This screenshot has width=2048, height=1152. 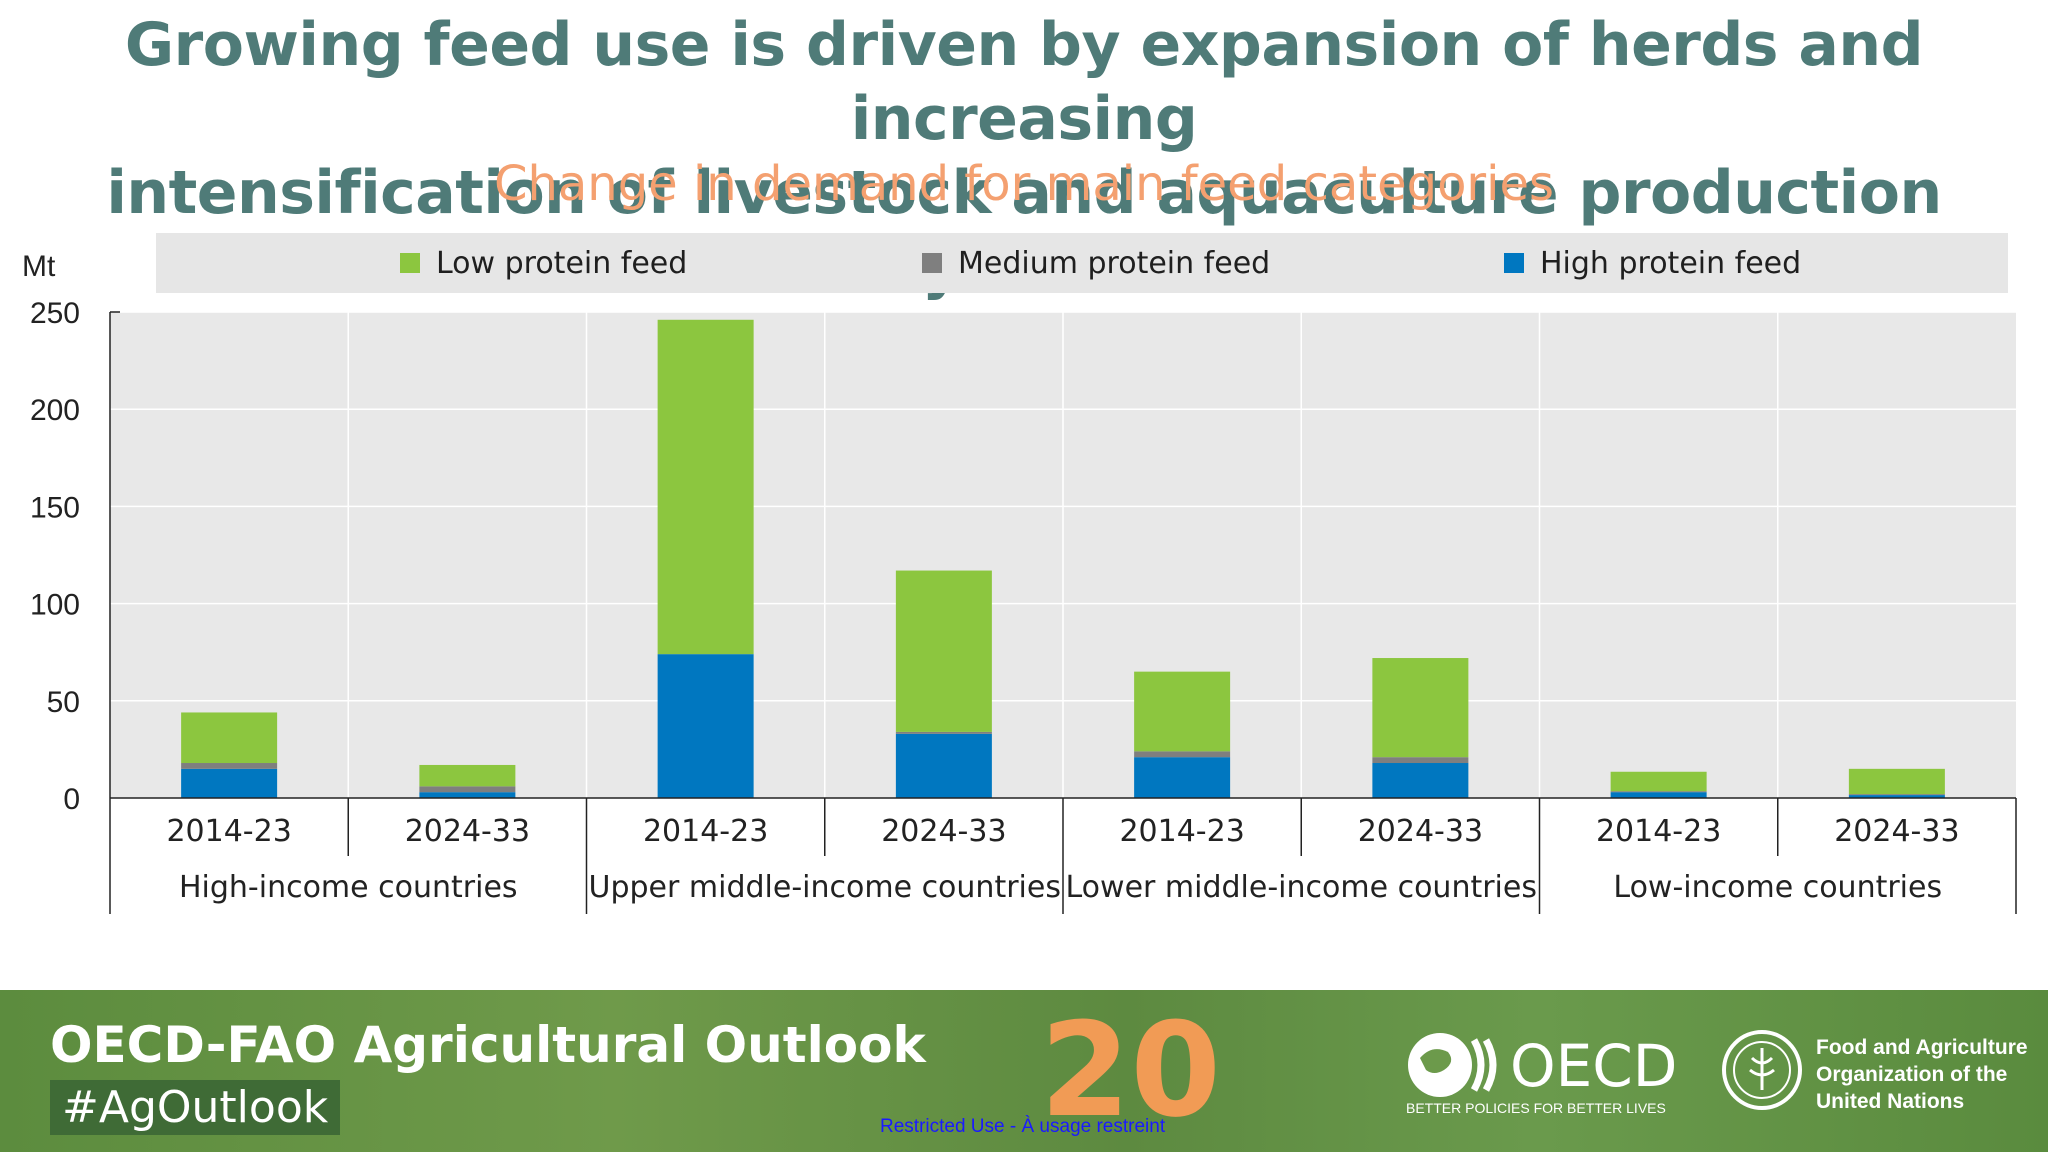 I want to click on legend-item-medium-protein: Medium protein feed, so click(x=1096, y=263).